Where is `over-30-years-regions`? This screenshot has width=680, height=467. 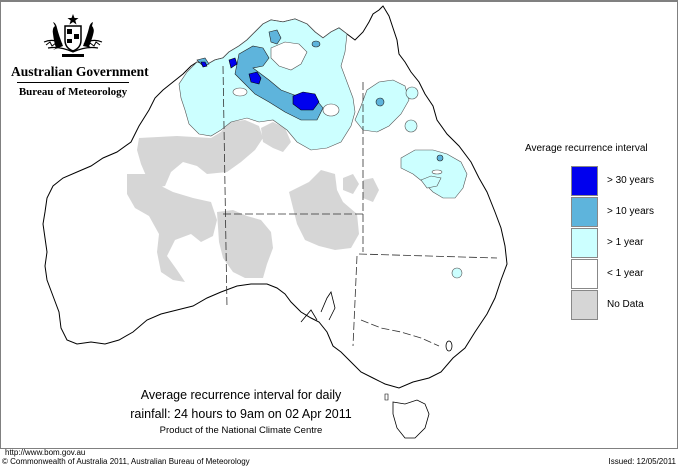
over-30-years-regions is located at coordinates (260, 84).